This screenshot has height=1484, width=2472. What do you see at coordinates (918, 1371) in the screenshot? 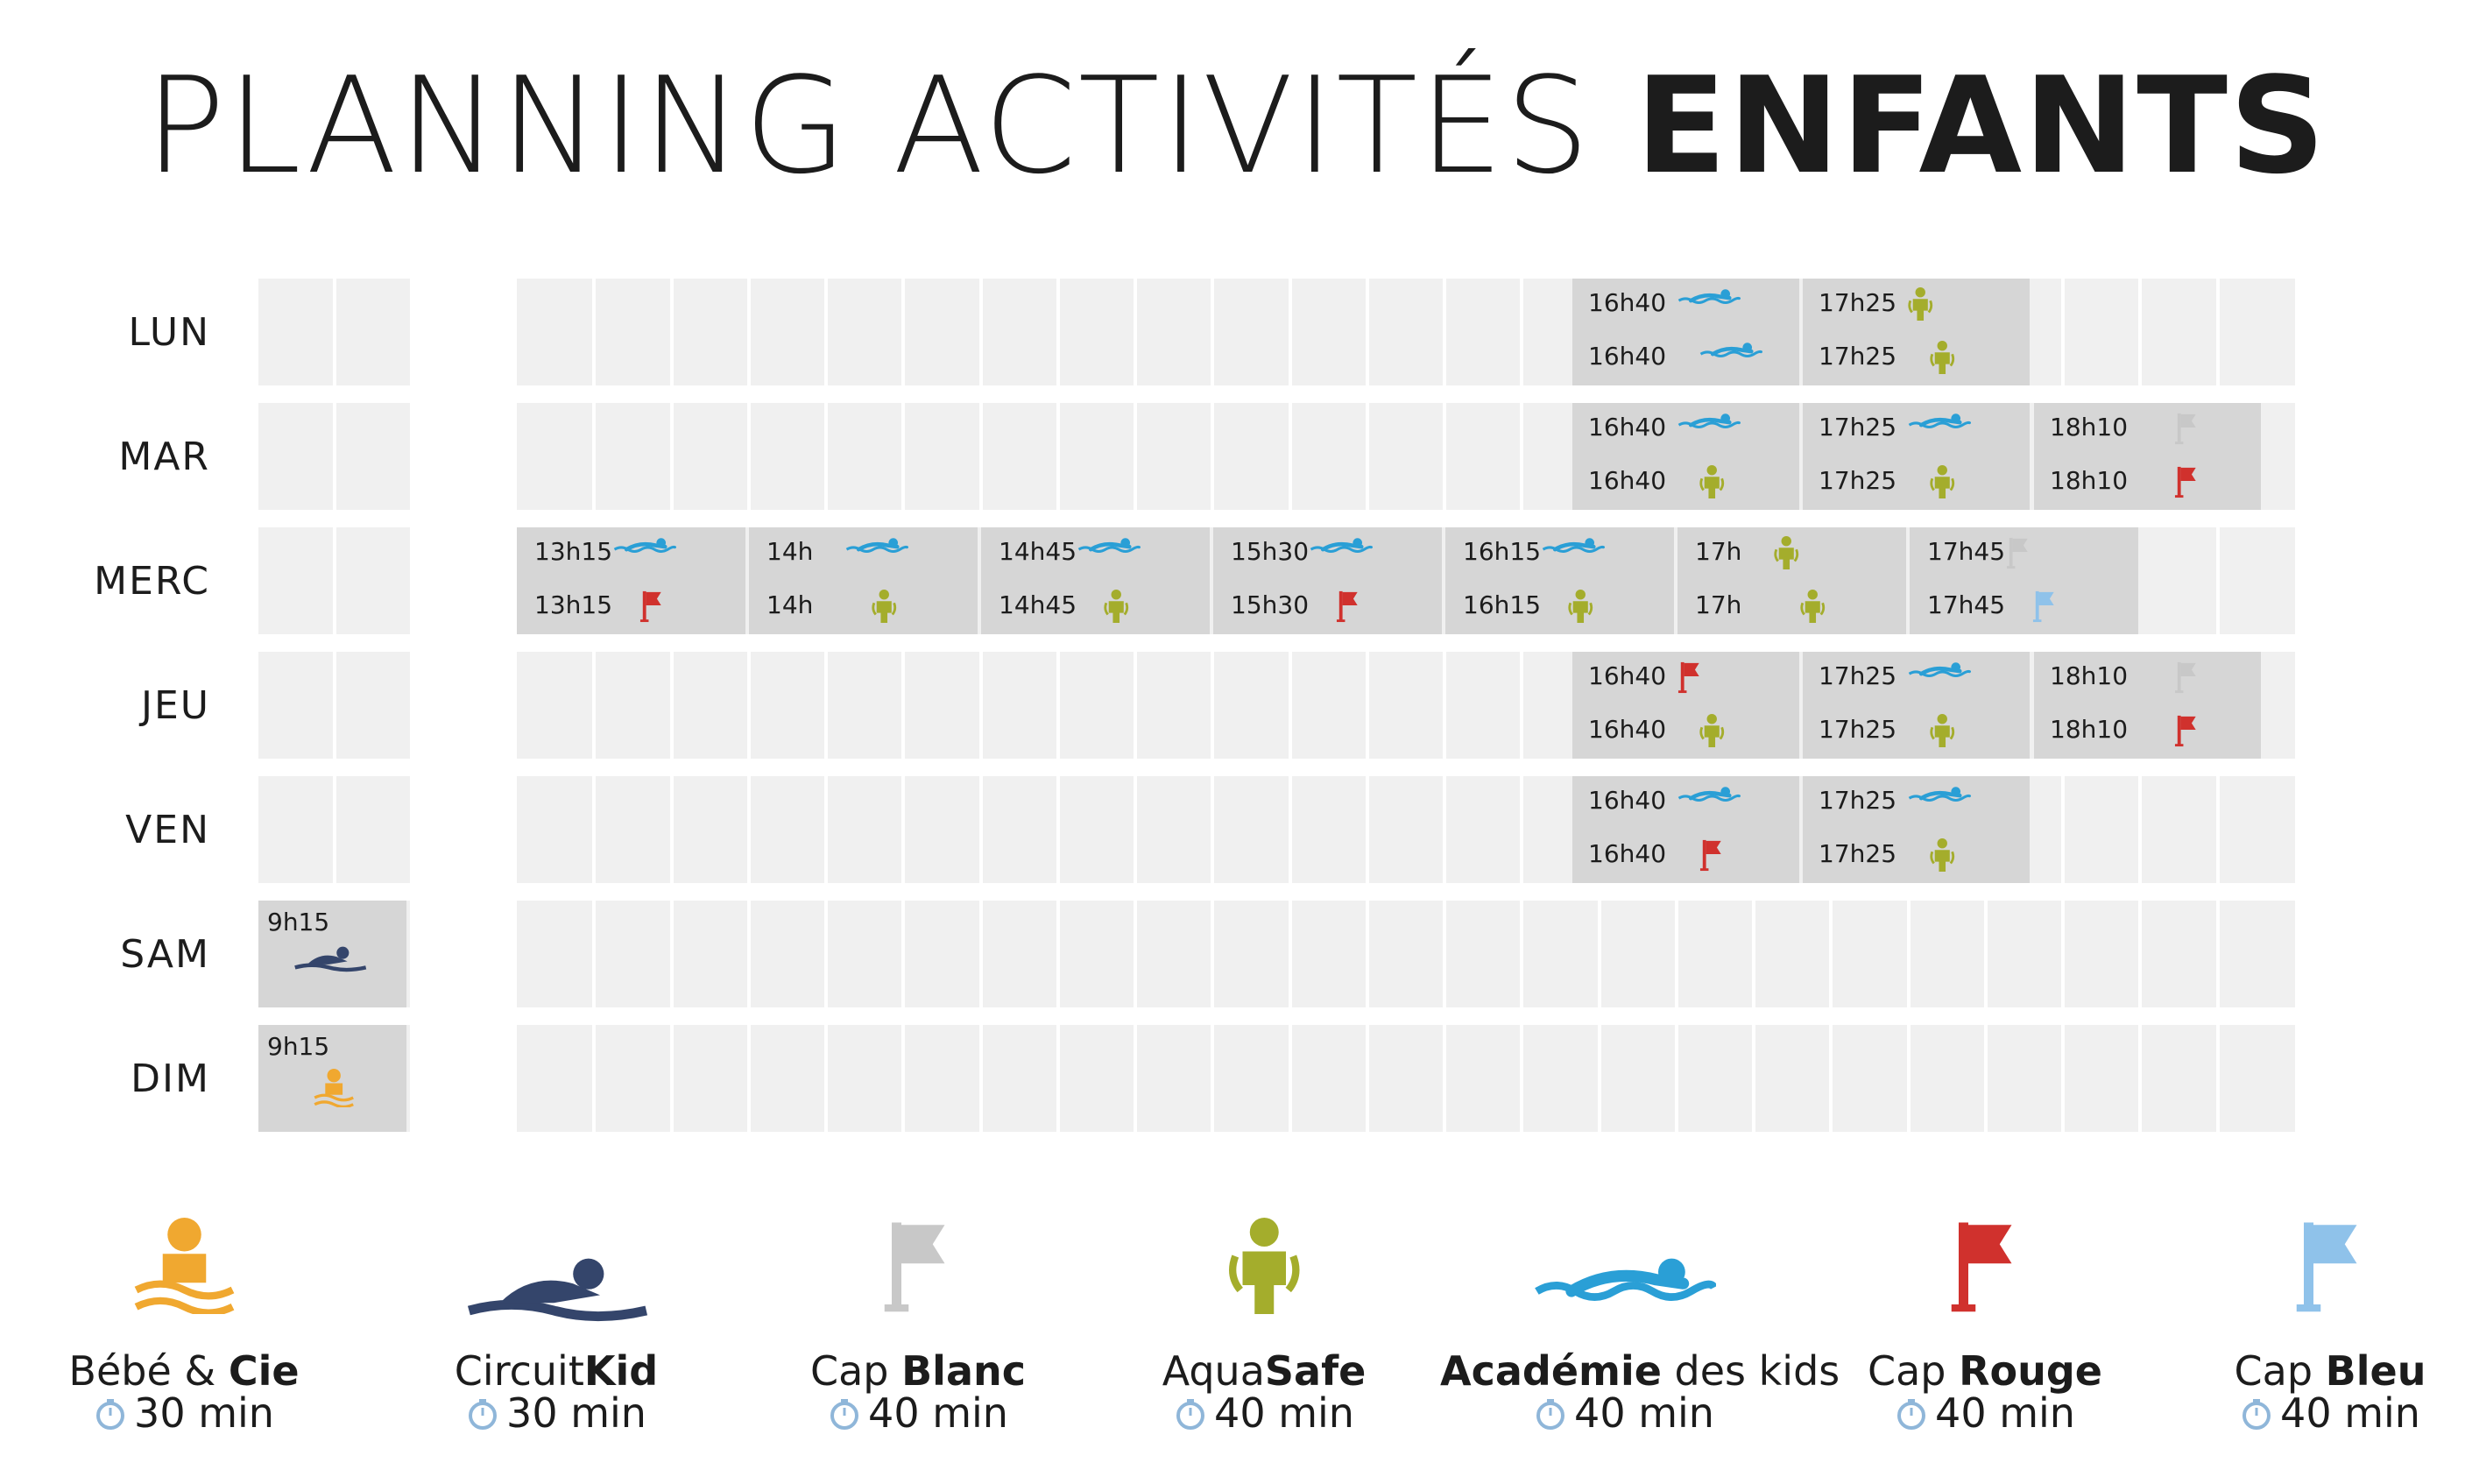
I see `legend-name: Cap Blanc` at bounding box center [918, 1371].